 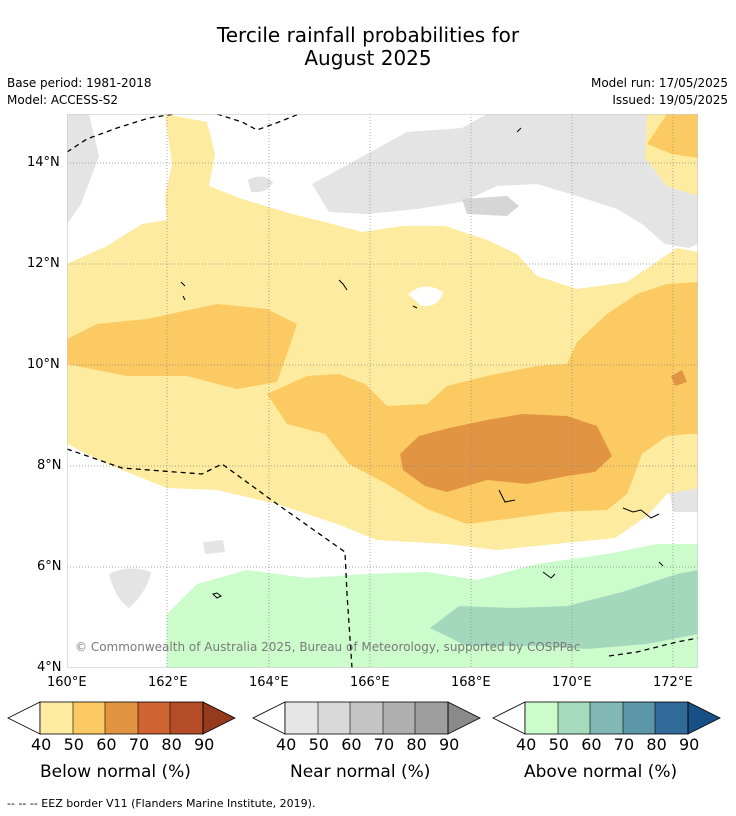 What do you see at coordinates (121, 718) in the screenshot?
I see `colorbar-below-normal` at bounding box center [121, 718].